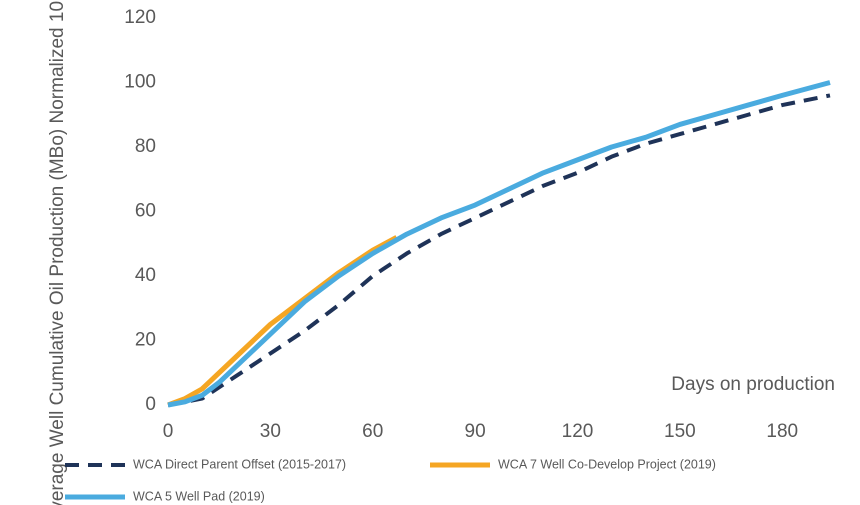  What do you see at coordinates (145, 146) in the screenshot?
I see `y-tick-label: 80` at bounding box center [145, 146].